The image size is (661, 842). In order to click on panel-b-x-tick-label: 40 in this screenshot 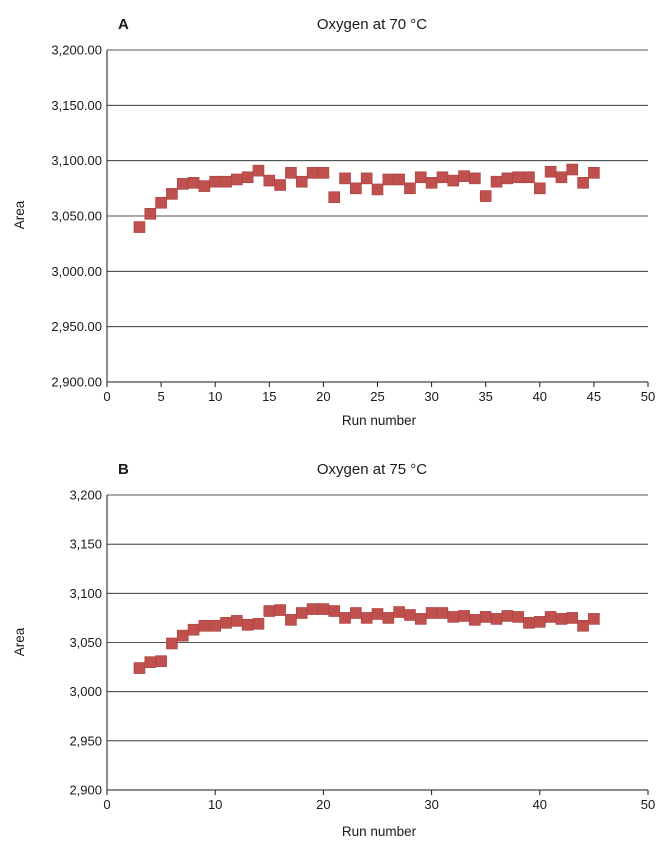, I will do `click(540, 804)`.